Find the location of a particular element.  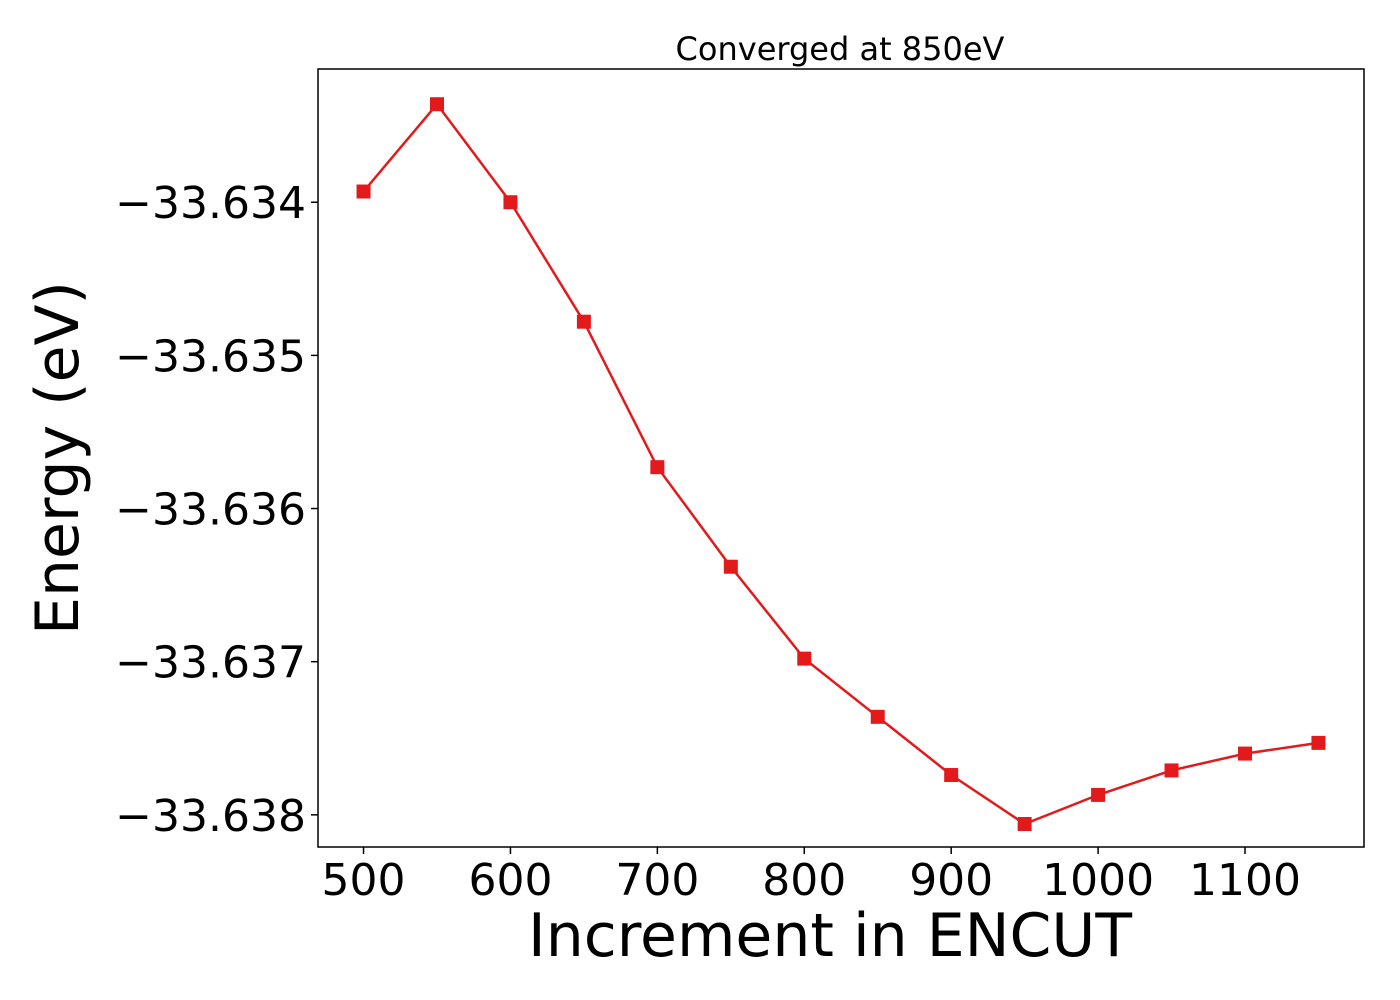

y-tick-label: −33.637 is located at coordinates (210, 663).